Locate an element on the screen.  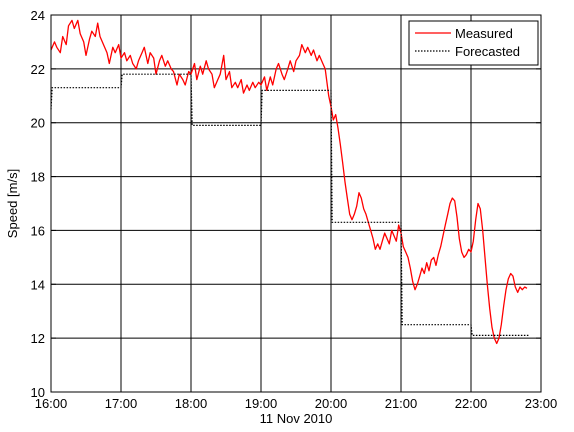
y-tick-label: 12 is located at coordinates (38, 338).